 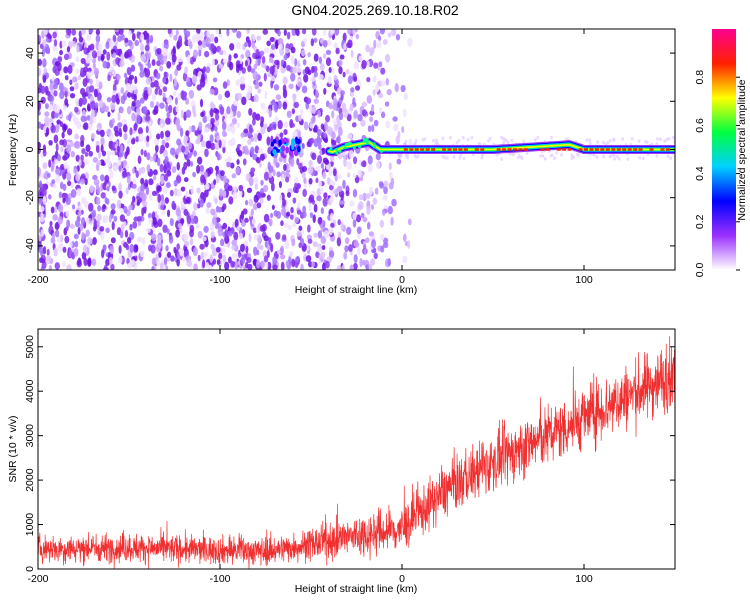 I want to click on spectrogram-ridge, so click(x=472, y=147).